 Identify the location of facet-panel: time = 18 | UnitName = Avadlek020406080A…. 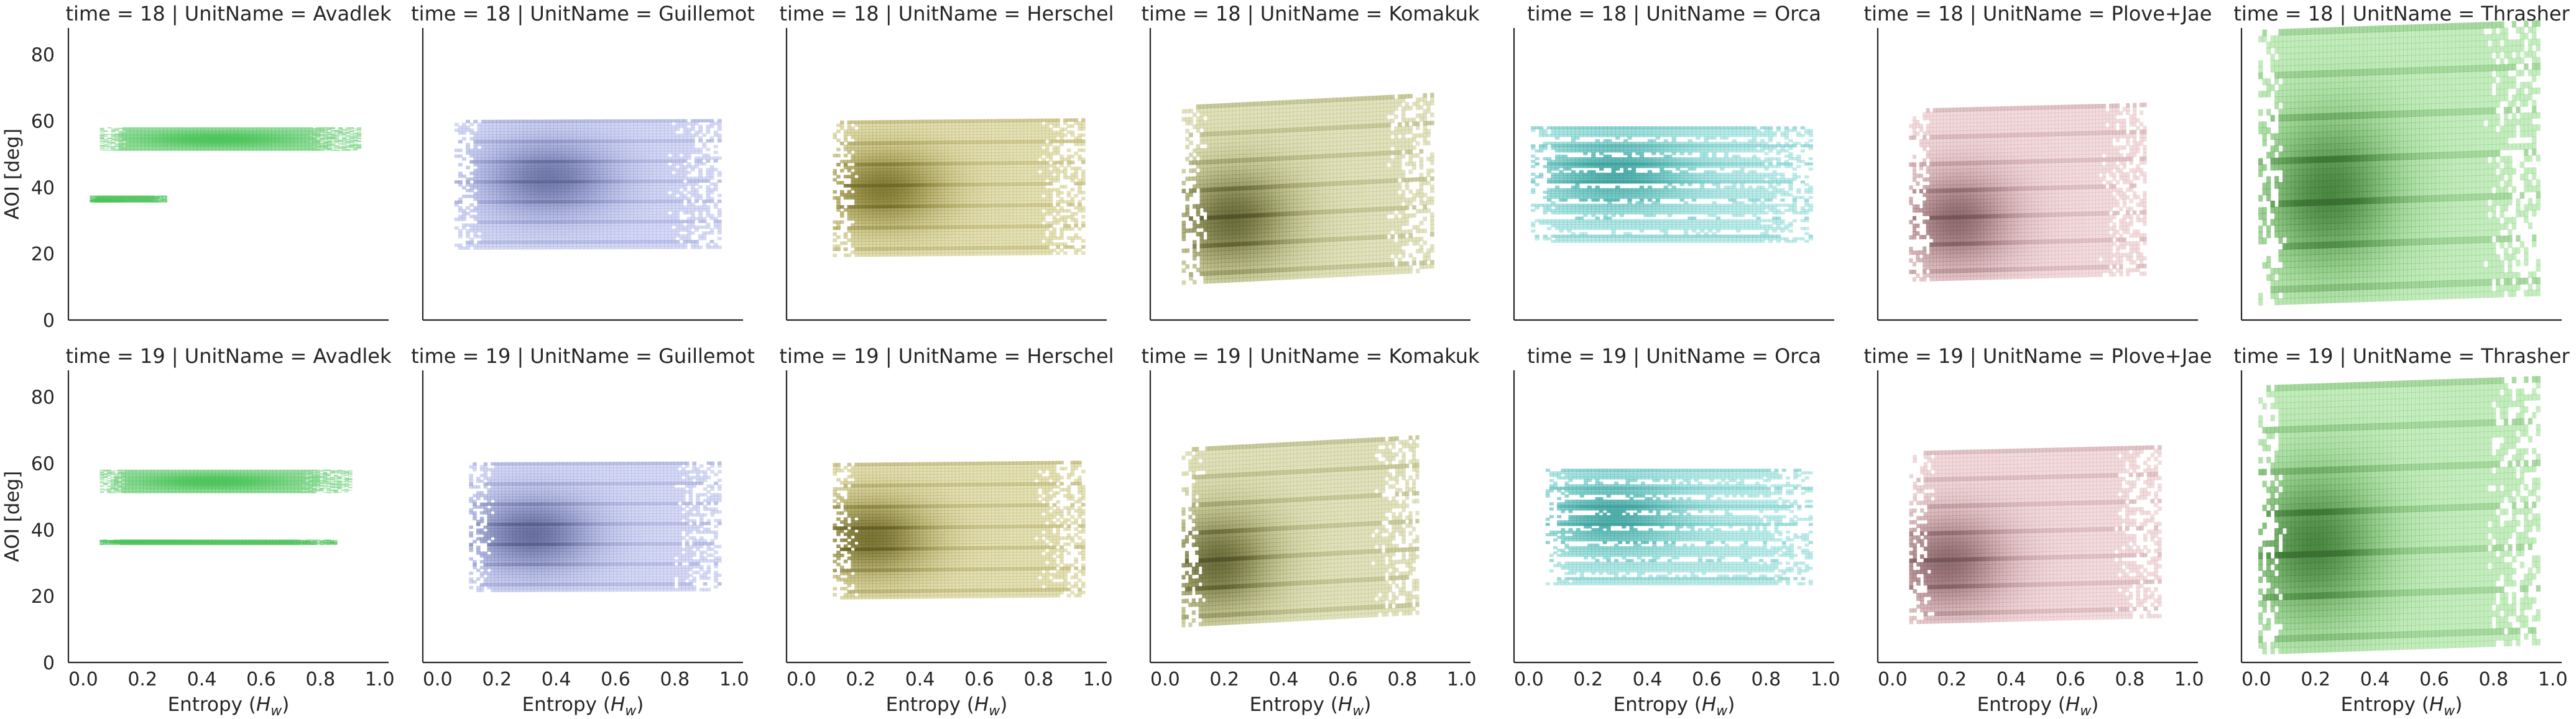
(196, 167).